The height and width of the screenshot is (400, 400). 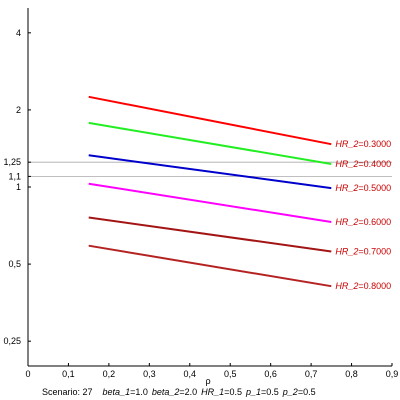 I want to click on series-label-3: HR_2=0.6000, so click(x=363, y=222).